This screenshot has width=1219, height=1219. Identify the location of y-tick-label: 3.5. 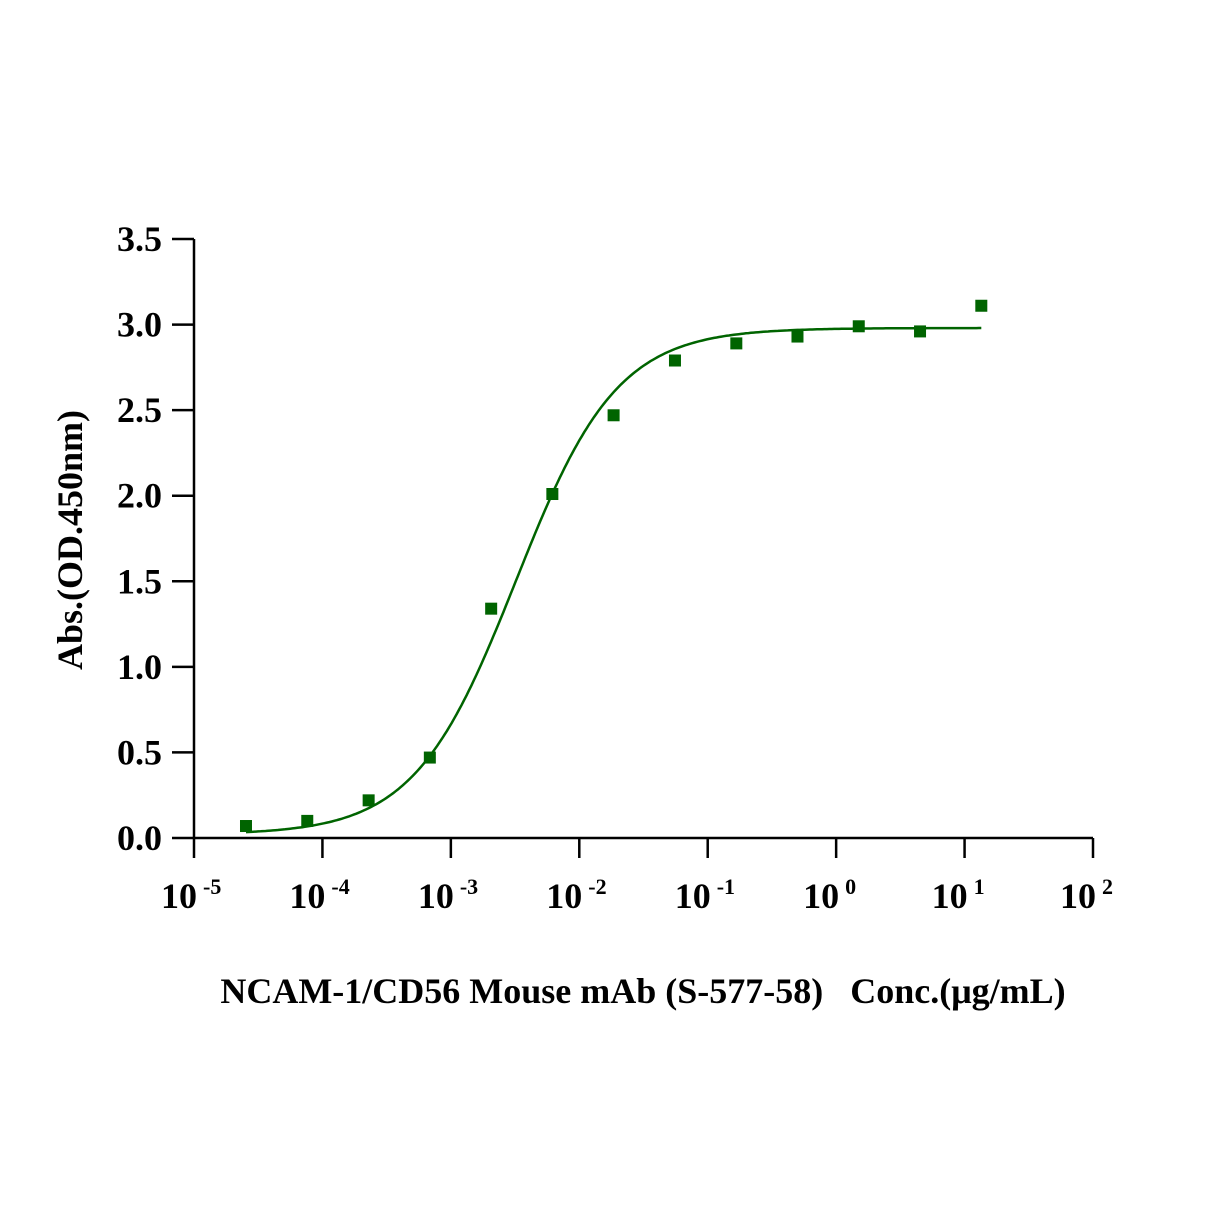
(139, 239).